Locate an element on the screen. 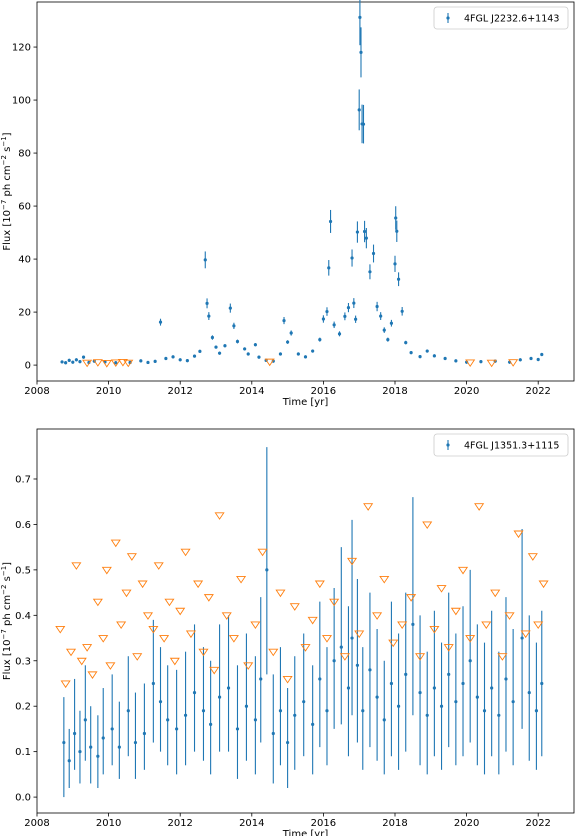 The image size is (576, 836). y-tick-label: 80 is located at coordinates (24, 154).